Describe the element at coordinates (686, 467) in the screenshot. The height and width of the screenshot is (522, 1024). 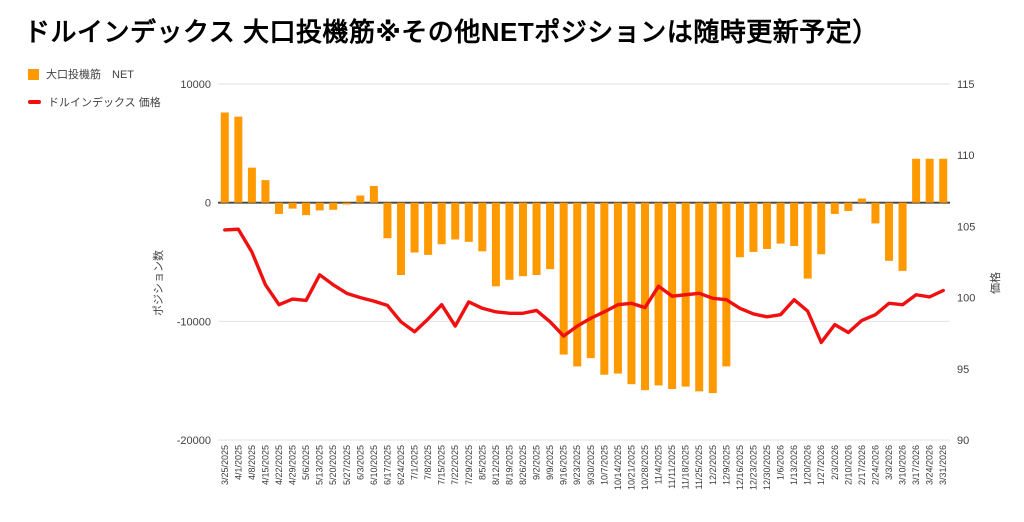
I see `x-axis-label: 11/18/2025` at that location.